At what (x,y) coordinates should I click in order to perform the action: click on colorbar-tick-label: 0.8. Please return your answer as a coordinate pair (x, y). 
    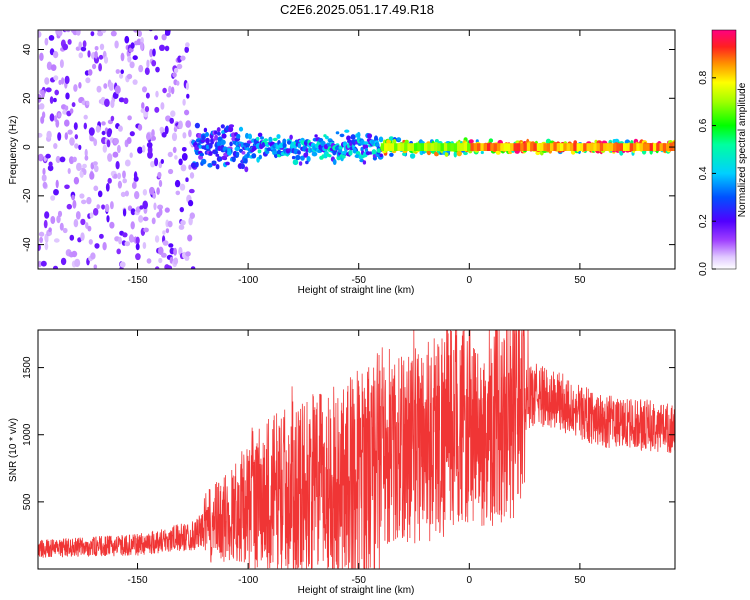
    Looking at the image, I should click on (703, 77).